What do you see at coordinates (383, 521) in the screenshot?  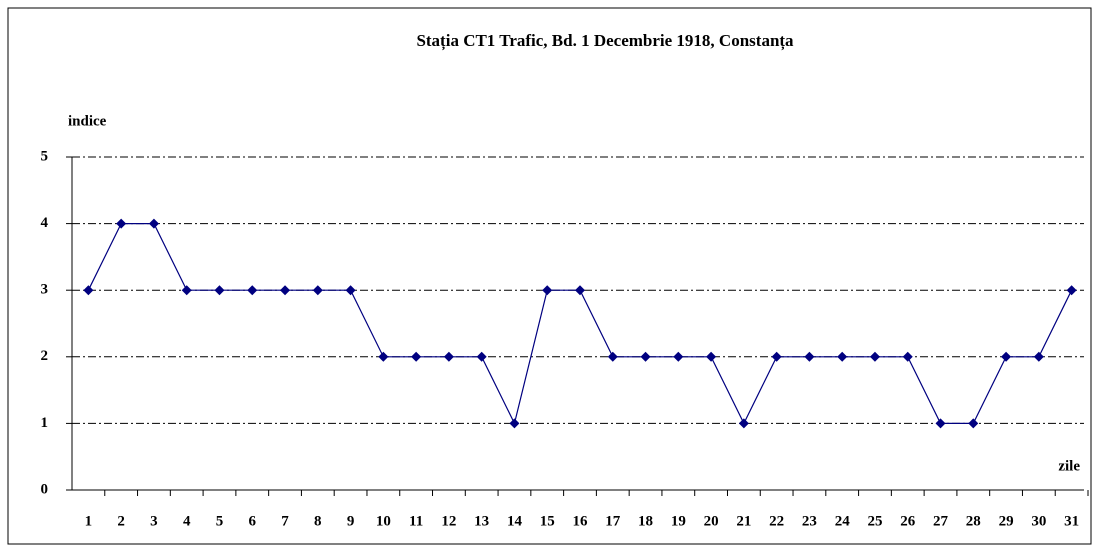 I see `x-tick-label: 10` at bounding box center [383, 521].